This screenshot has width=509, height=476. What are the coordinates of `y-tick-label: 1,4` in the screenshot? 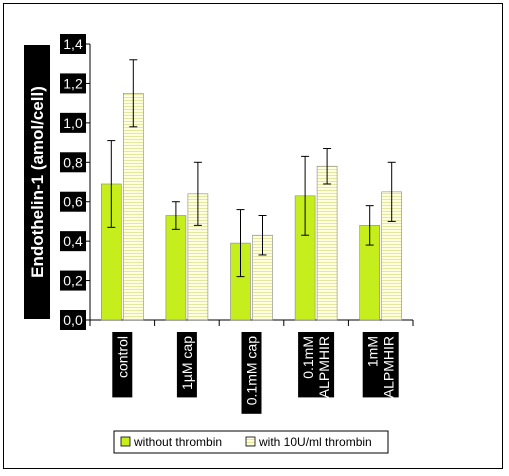 It's located at (73, 44).